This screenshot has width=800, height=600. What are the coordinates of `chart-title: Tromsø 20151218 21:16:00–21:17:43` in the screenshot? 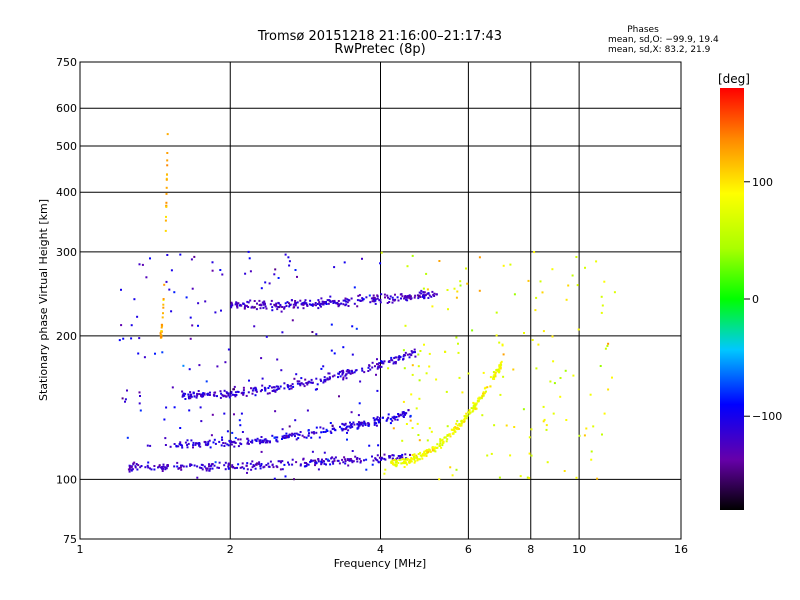 It's located at (379, 36).